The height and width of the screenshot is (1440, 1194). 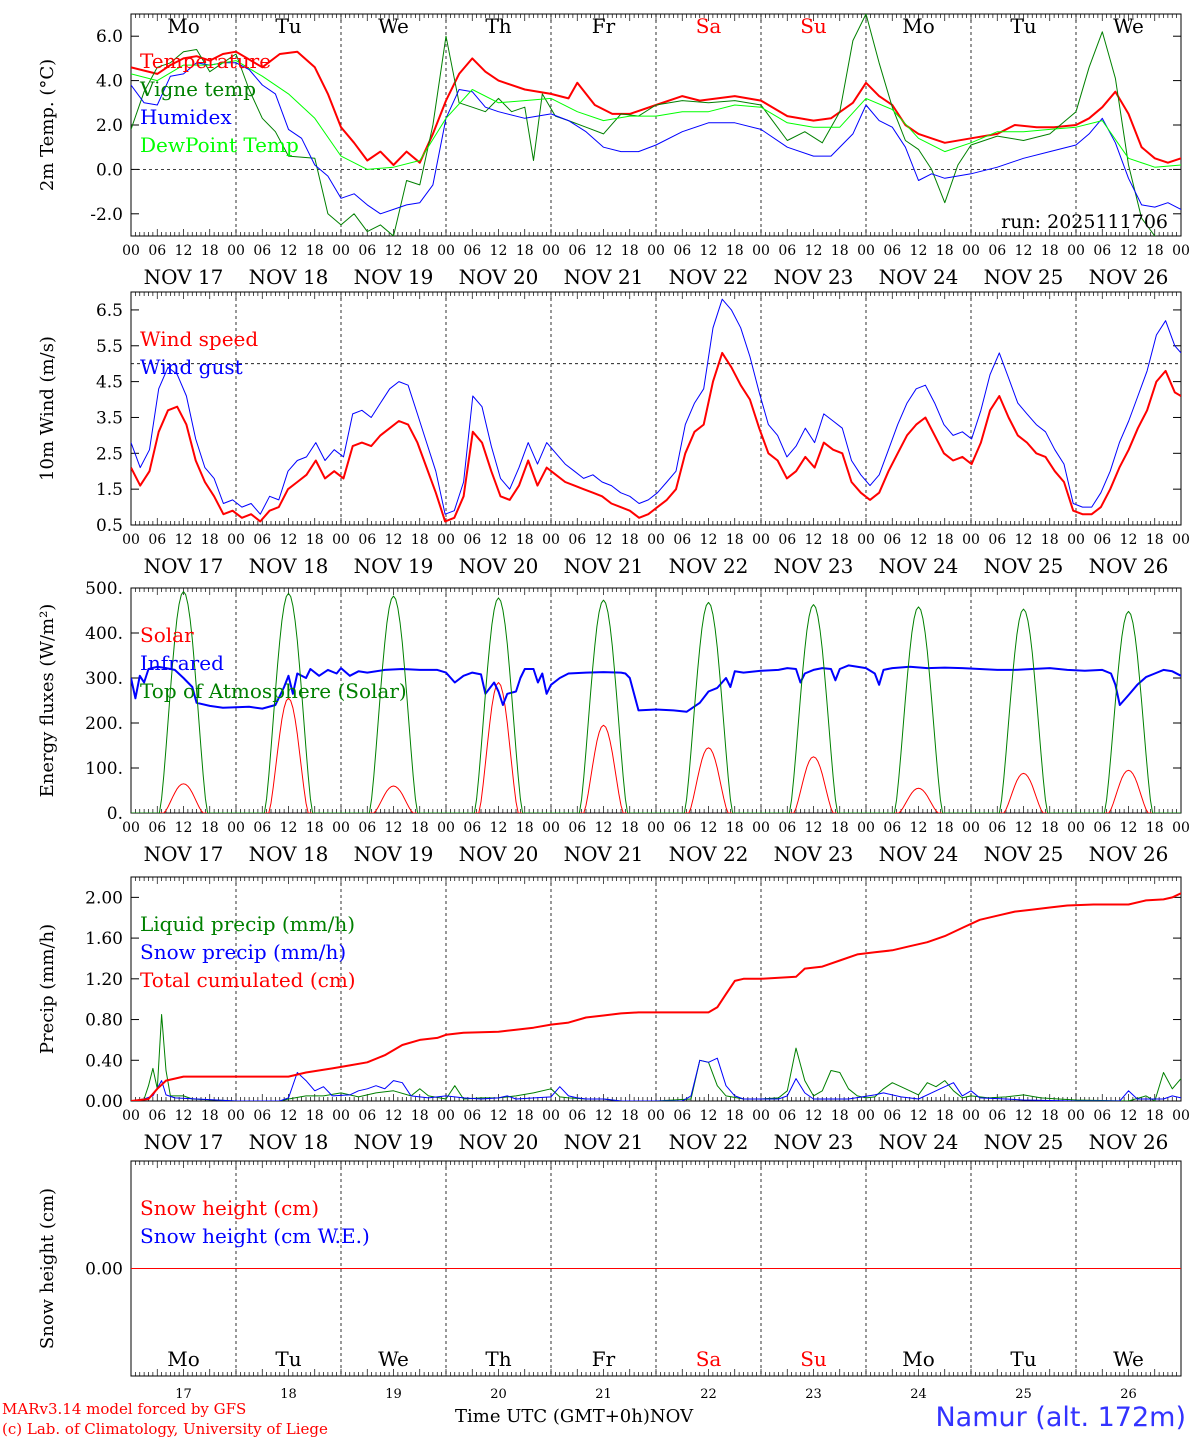 I want to click on y-tick-label: 0.0, so click(x=109, y=170).